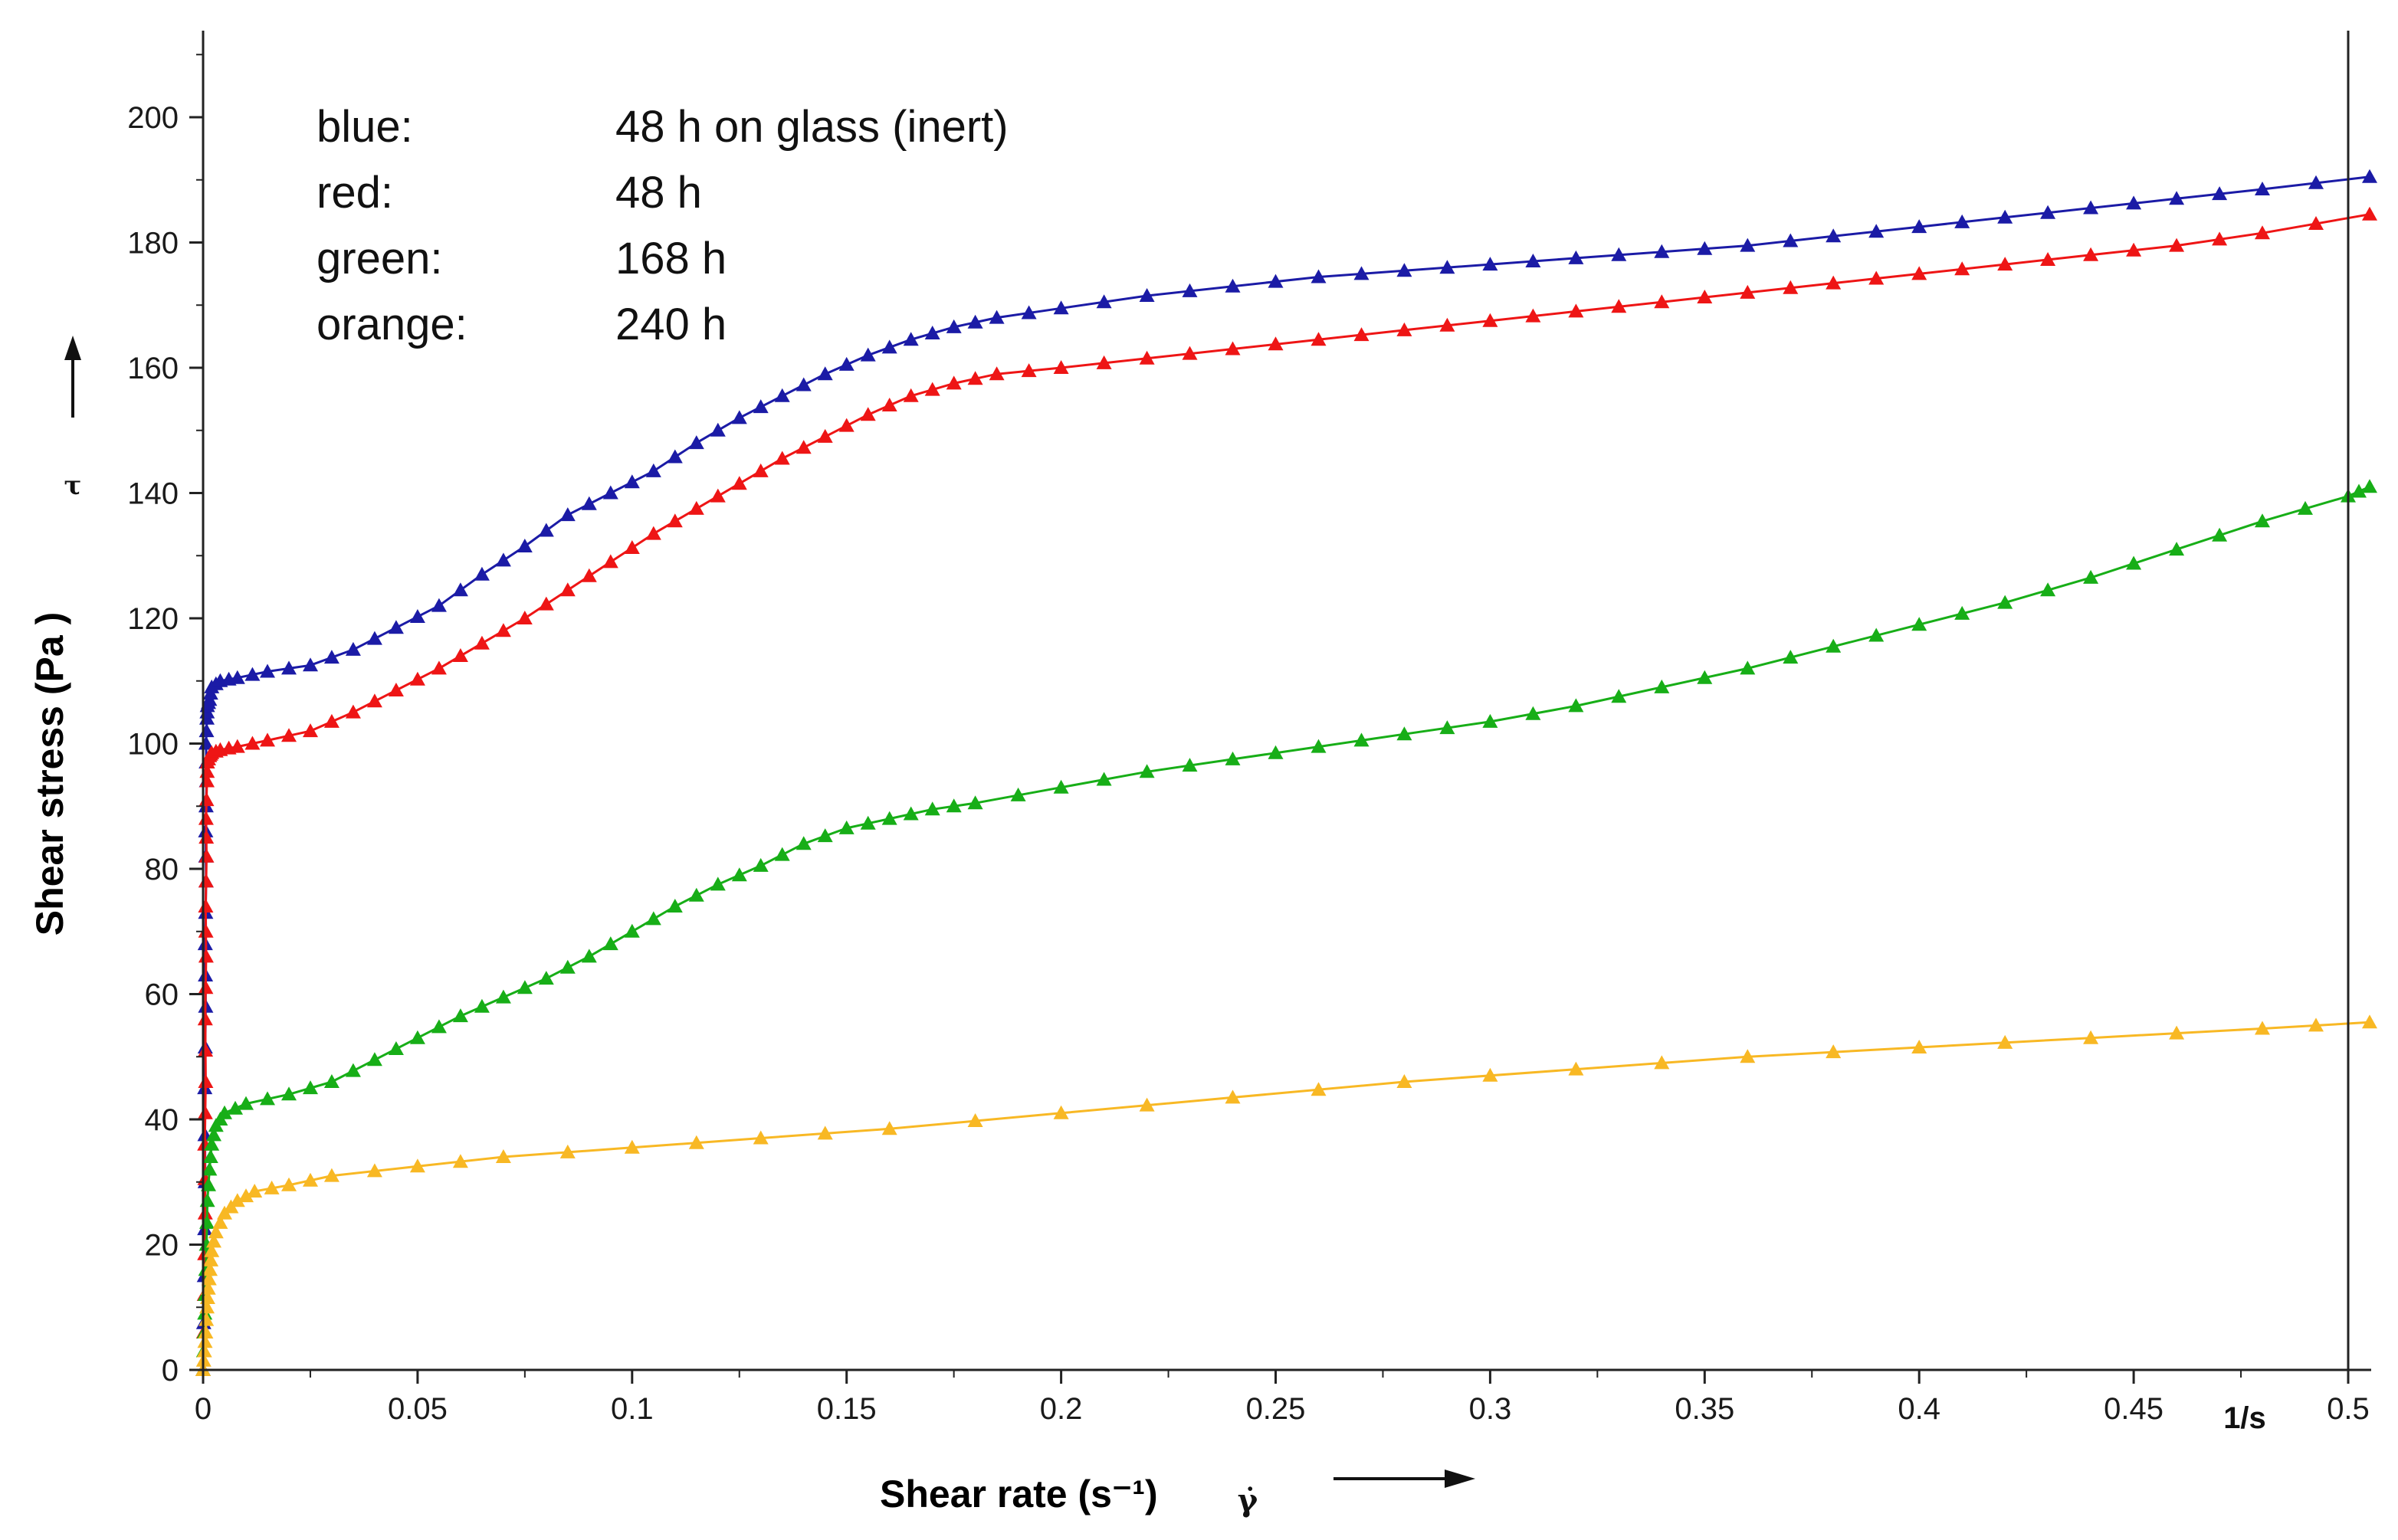 This screenshot has width=2398, height=1540. Describe the element at coordinates (153, 368) in the screenshot. I see `y-tick-label-8: 160` at that location.